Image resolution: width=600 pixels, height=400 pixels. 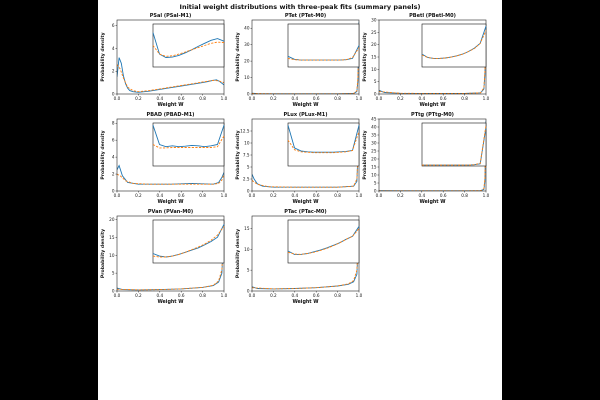 I want to click on empirical-line-ptac, so click(x=305, y=257).